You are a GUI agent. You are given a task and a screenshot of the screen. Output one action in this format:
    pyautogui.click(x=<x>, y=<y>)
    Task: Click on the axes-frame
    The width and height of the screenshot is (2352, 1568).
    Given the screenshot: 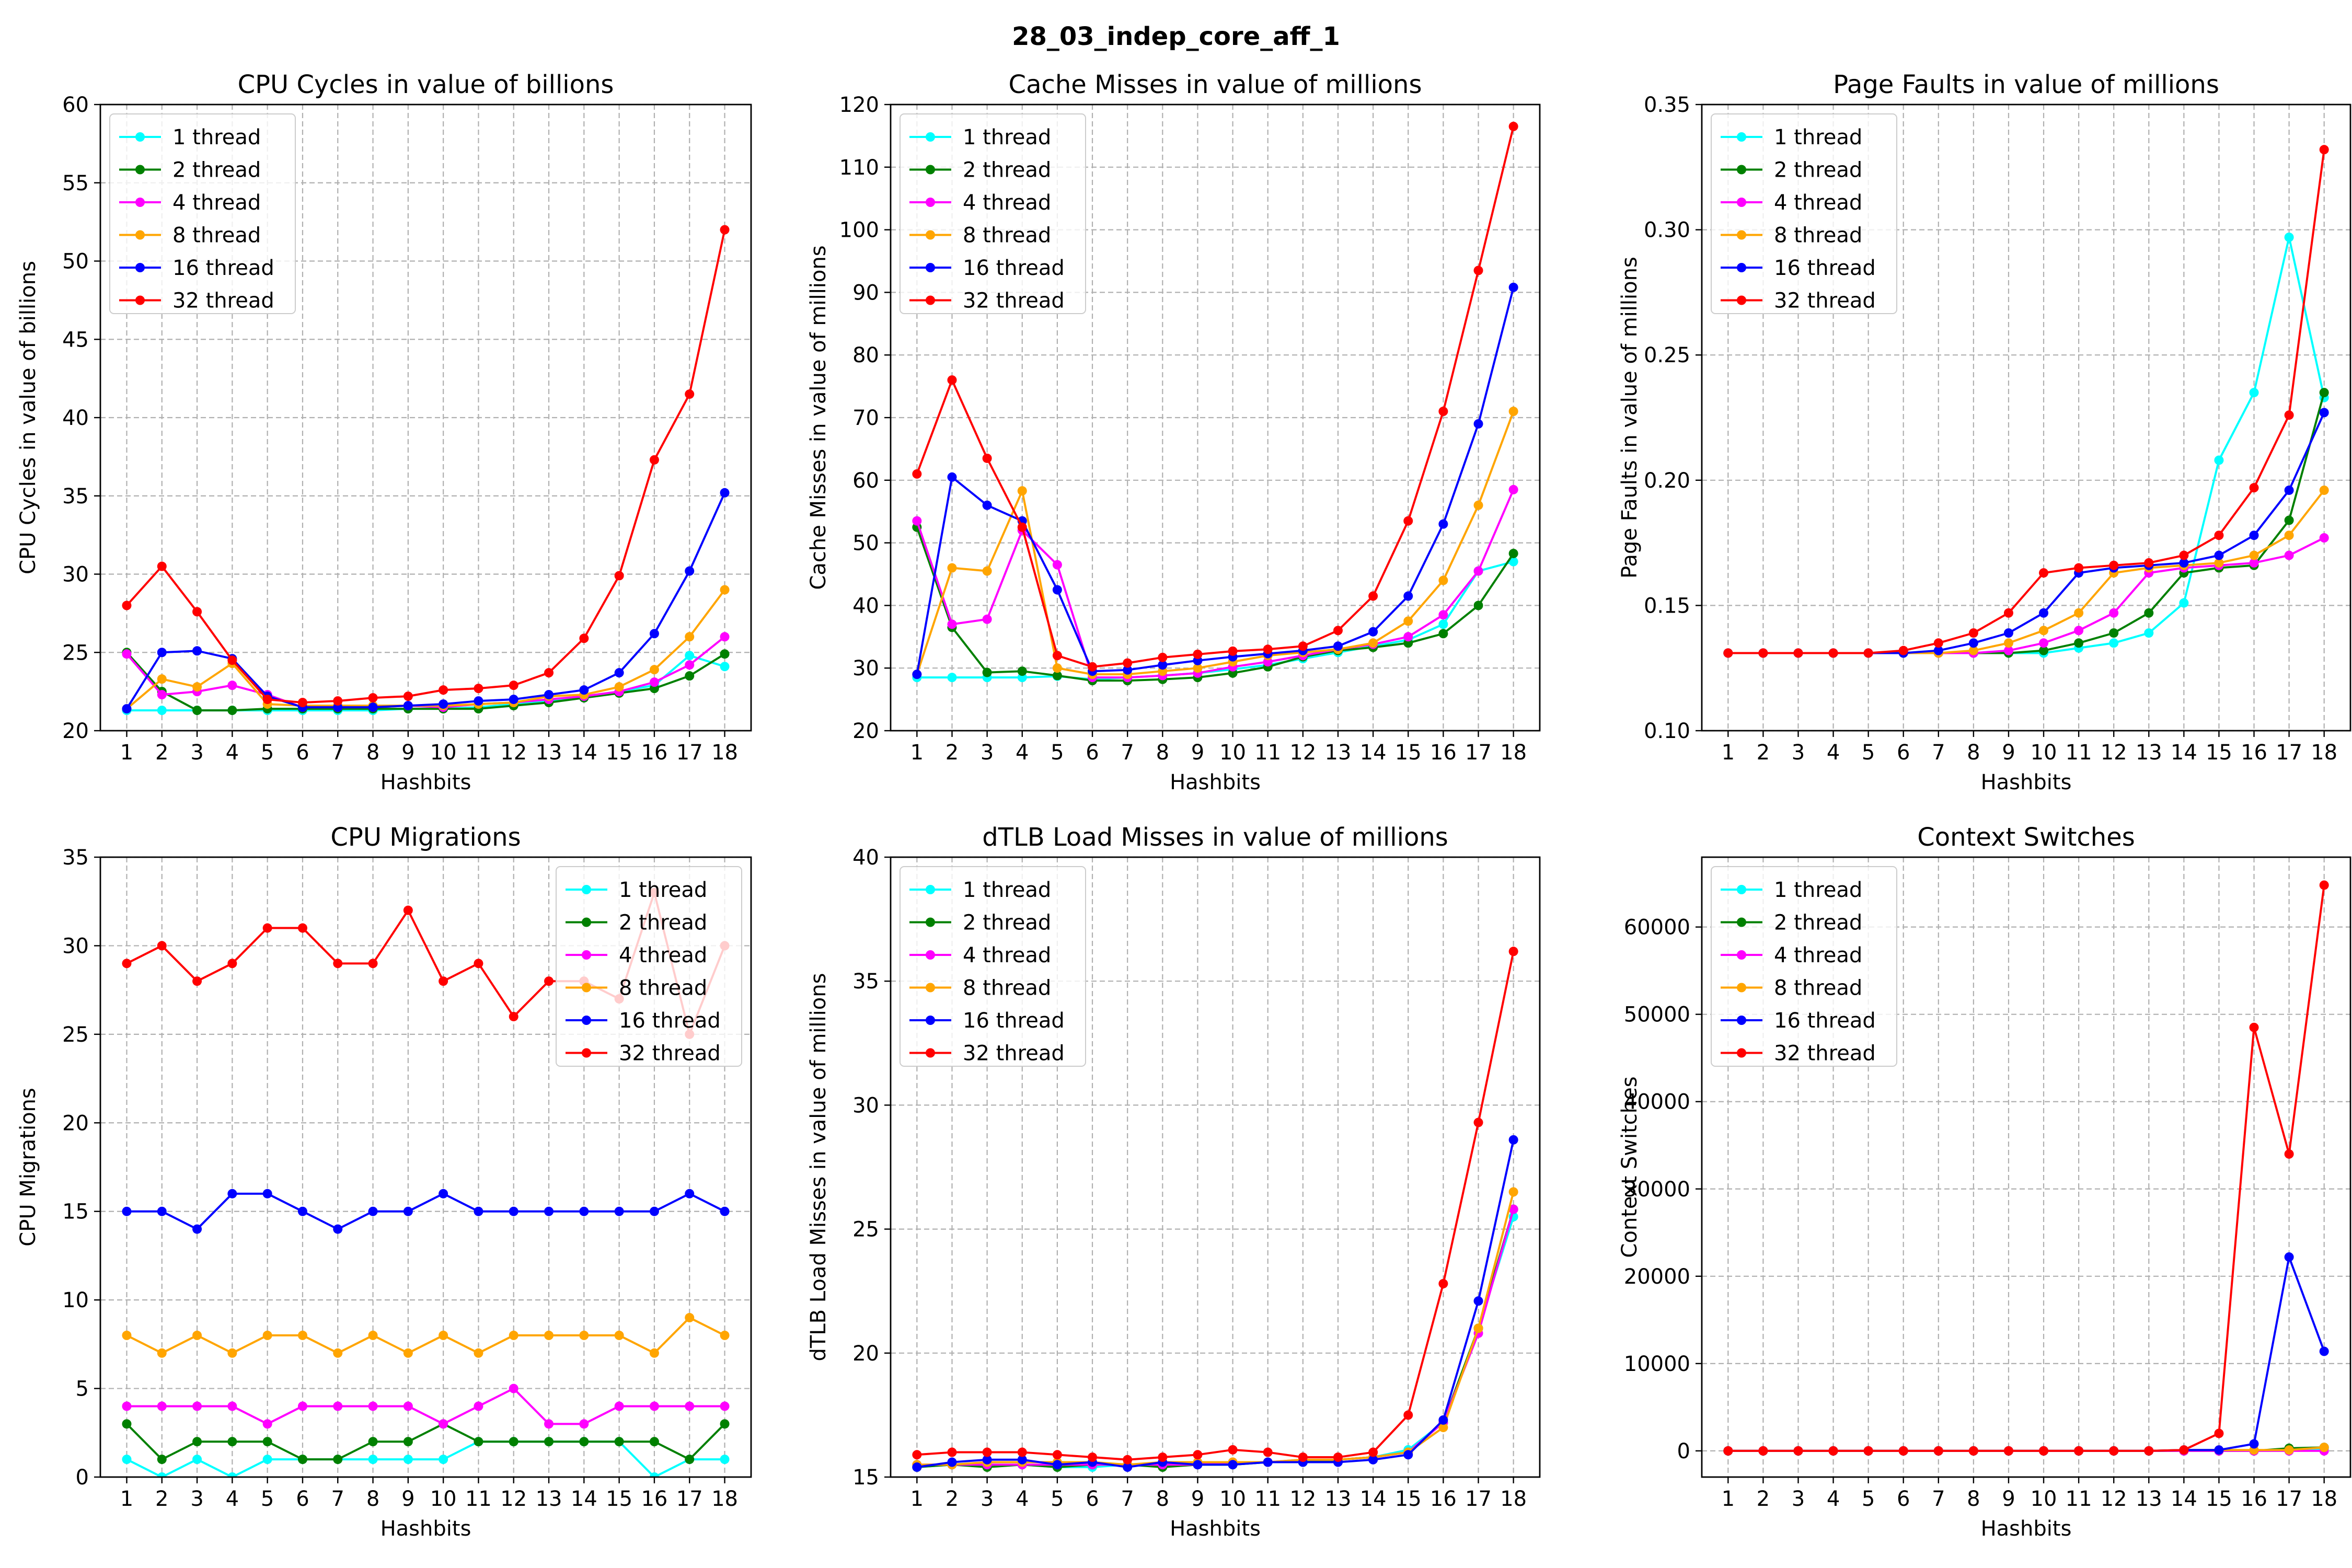 What is the action you would take?
    pyautogui.click(x=2026, y=1167)
    